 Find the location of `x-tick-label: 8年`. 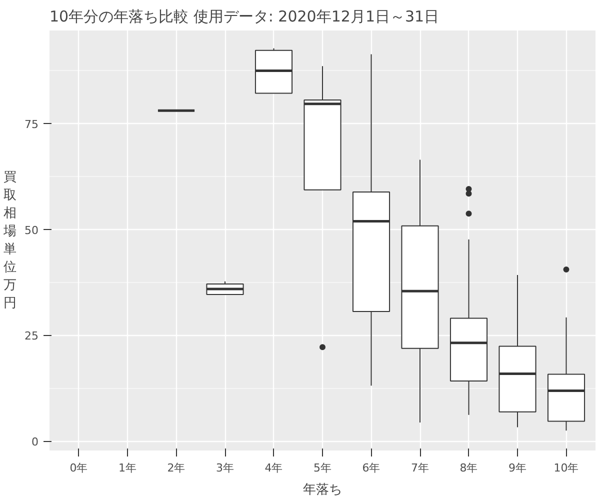

x-tick-label: 8年 is located at coordinates (469, 468).